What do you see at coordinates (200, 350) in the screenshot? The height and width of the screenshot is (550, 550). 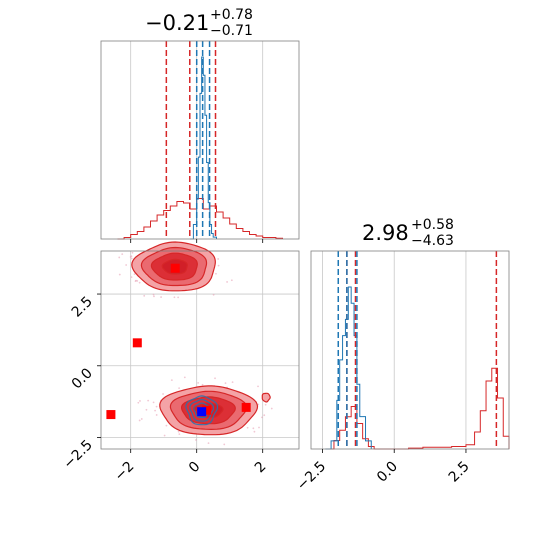 I see `joint-frame` at bounding box center [200, 350].